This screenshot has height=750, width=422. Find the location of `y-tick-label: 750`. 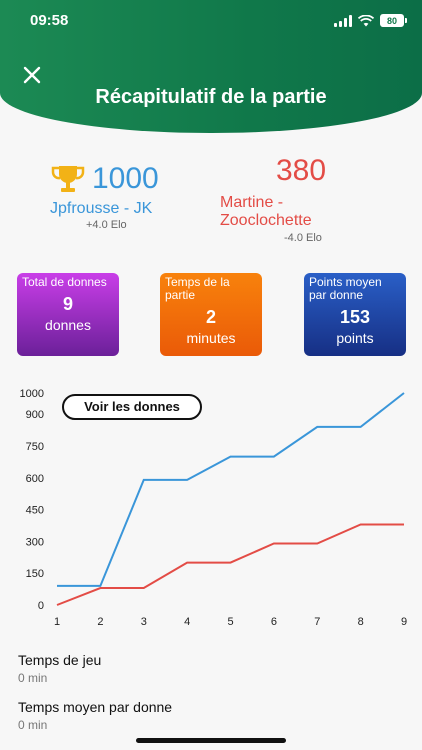

y-tick-label: 750 is located at coordinates (35, 447).